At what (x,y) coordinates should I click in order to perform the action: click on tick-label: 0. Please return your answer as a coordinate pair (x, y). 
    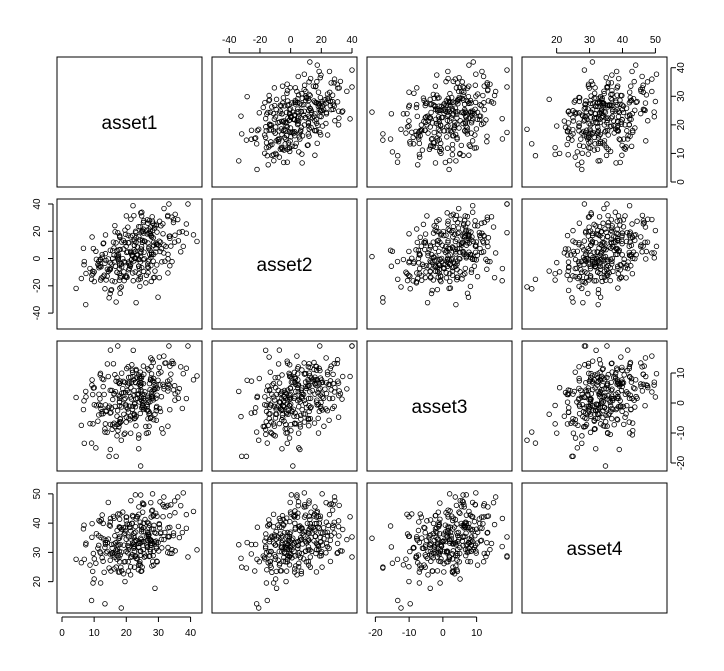
    Looking at the image, I should click on (291, 40).